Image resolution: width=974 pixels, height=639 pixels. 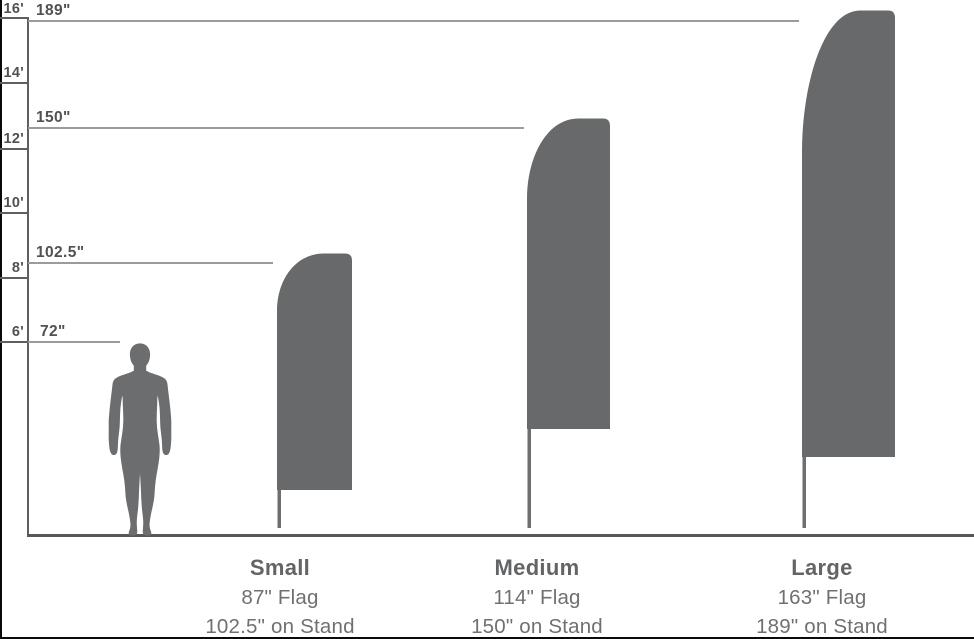 What do you see at coordinates (14, 213) in the screenshot?
I see `tick-10ft` at bounding box center [14, 213].